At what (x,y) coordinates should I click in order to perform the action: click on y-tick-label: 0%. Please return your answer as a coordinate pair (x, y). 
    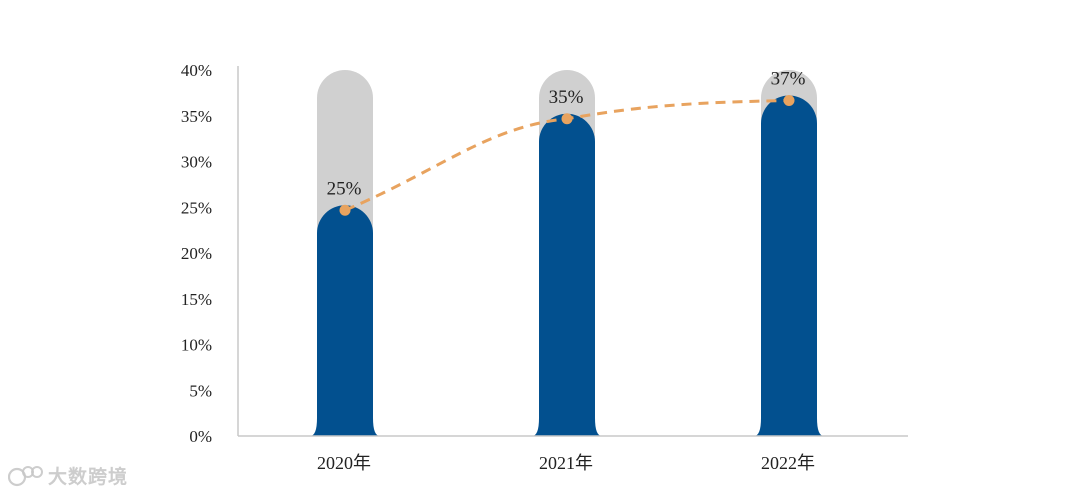
    Looking at the image, I should click on (200, 436).